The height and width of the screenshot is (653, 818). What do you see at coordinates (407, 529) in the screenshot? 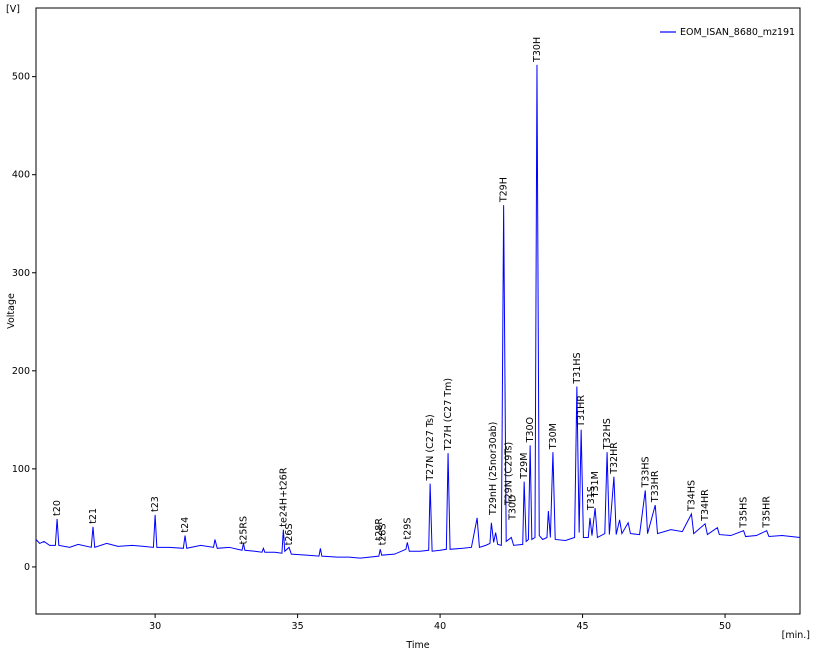
I see `peak-label: t29S` at bounding box center [407, 529].